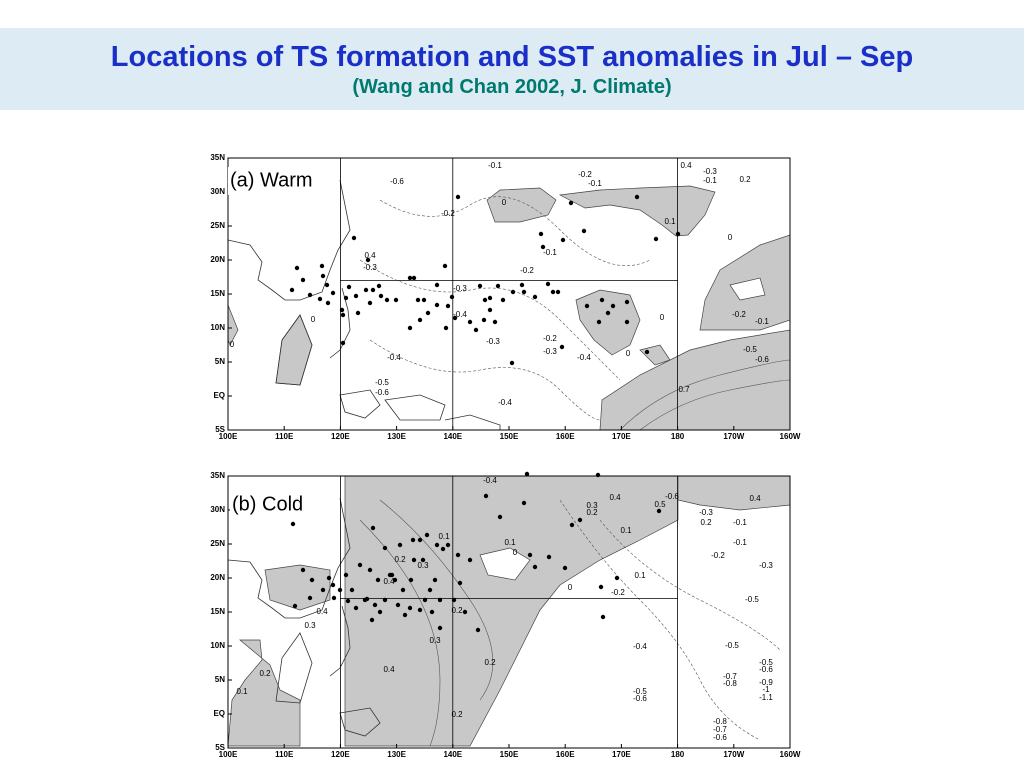 This screenshot has height=768, width=1024. What do you see at coordinates (220, 679) in the screenshot?
I see `lat-tick-label: 5N` at bounding box center [220, 679].